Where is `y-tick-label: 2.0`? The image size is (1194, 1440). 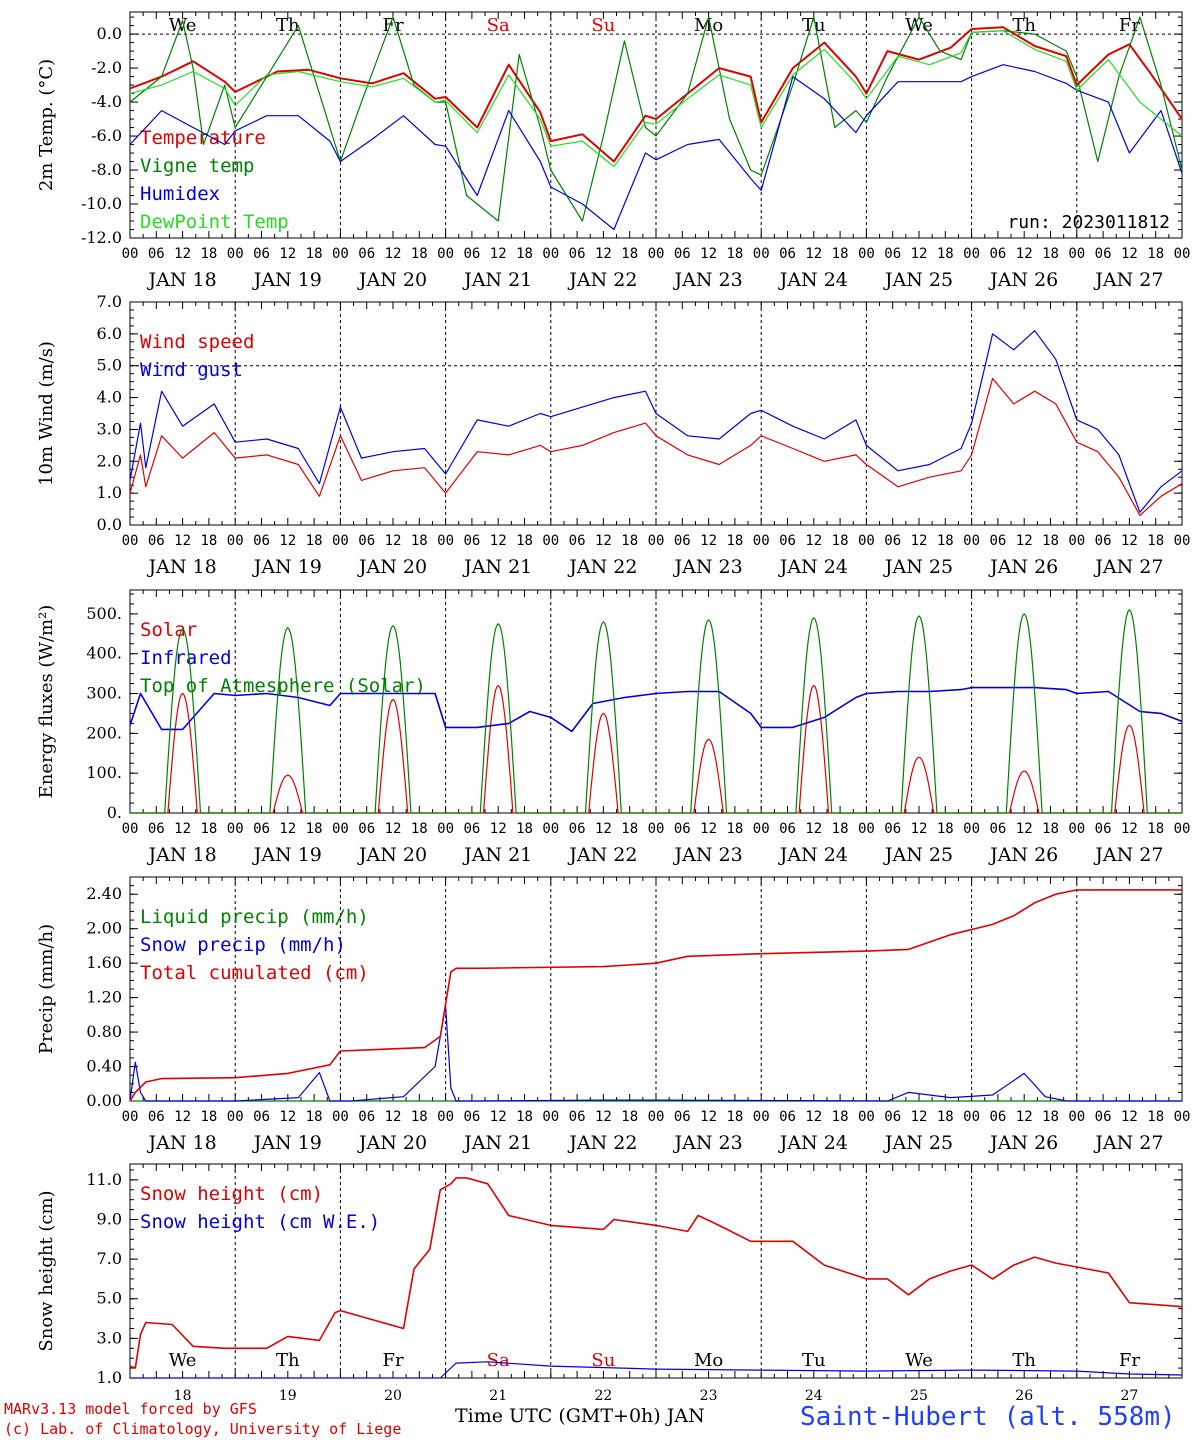 y-tick-label: 2.0 is located at coordinates (109, 460).